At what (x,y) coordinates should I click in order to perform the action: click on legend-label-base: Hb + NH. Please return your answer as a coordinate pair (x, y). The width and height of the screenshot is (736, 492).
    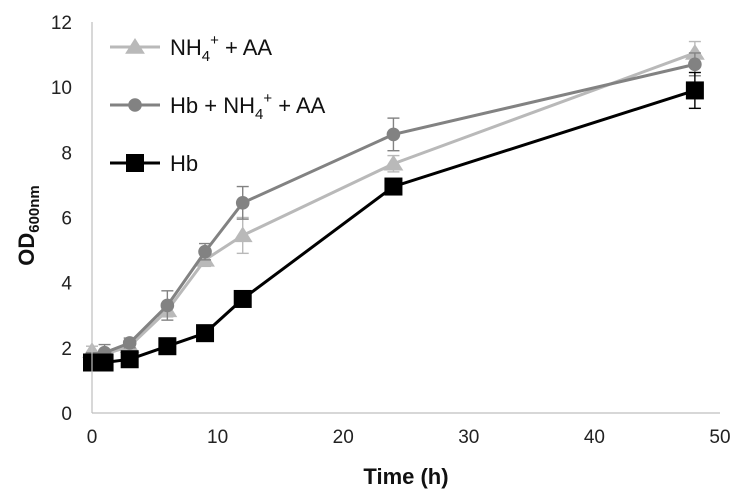
    Looking at the image, I should click on (212, 105).